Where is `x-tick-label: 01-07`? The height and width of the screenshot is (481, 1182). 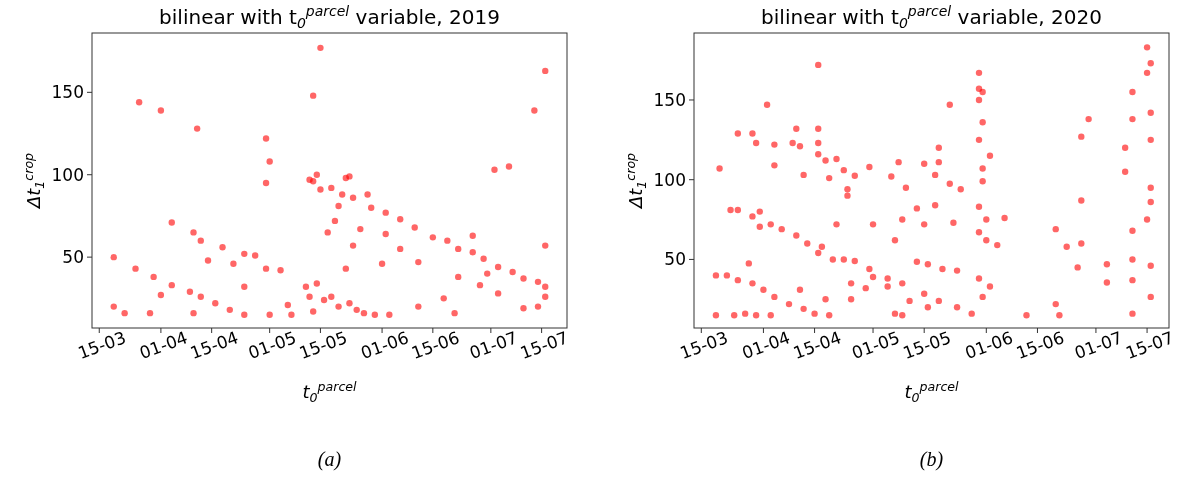
x-tick-label: 01-07 is located at coordinates (1098, 345).